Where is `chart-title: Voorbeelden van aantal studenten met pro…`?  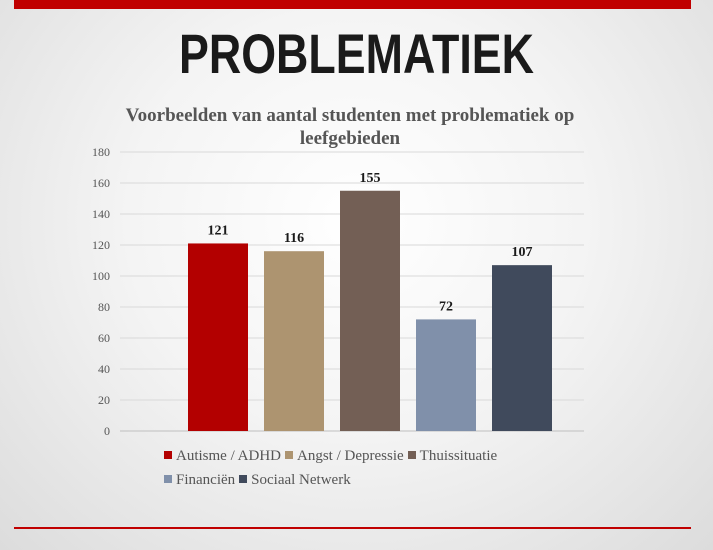 chart-title: Voorbeelden van aantal studenten met pro… is located at coordinates (350, 127).